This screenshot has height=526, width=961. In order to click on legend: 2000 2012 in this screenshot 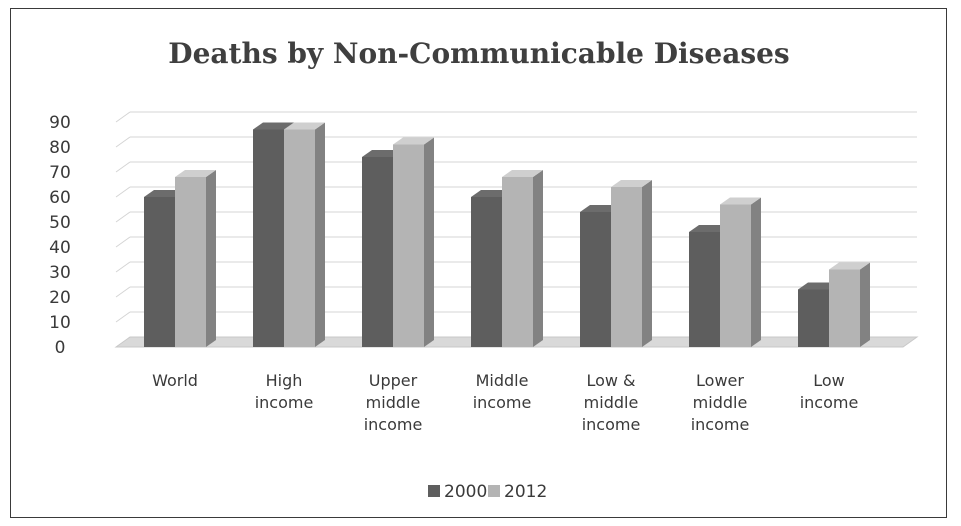, I will do `click(487, 492)`.